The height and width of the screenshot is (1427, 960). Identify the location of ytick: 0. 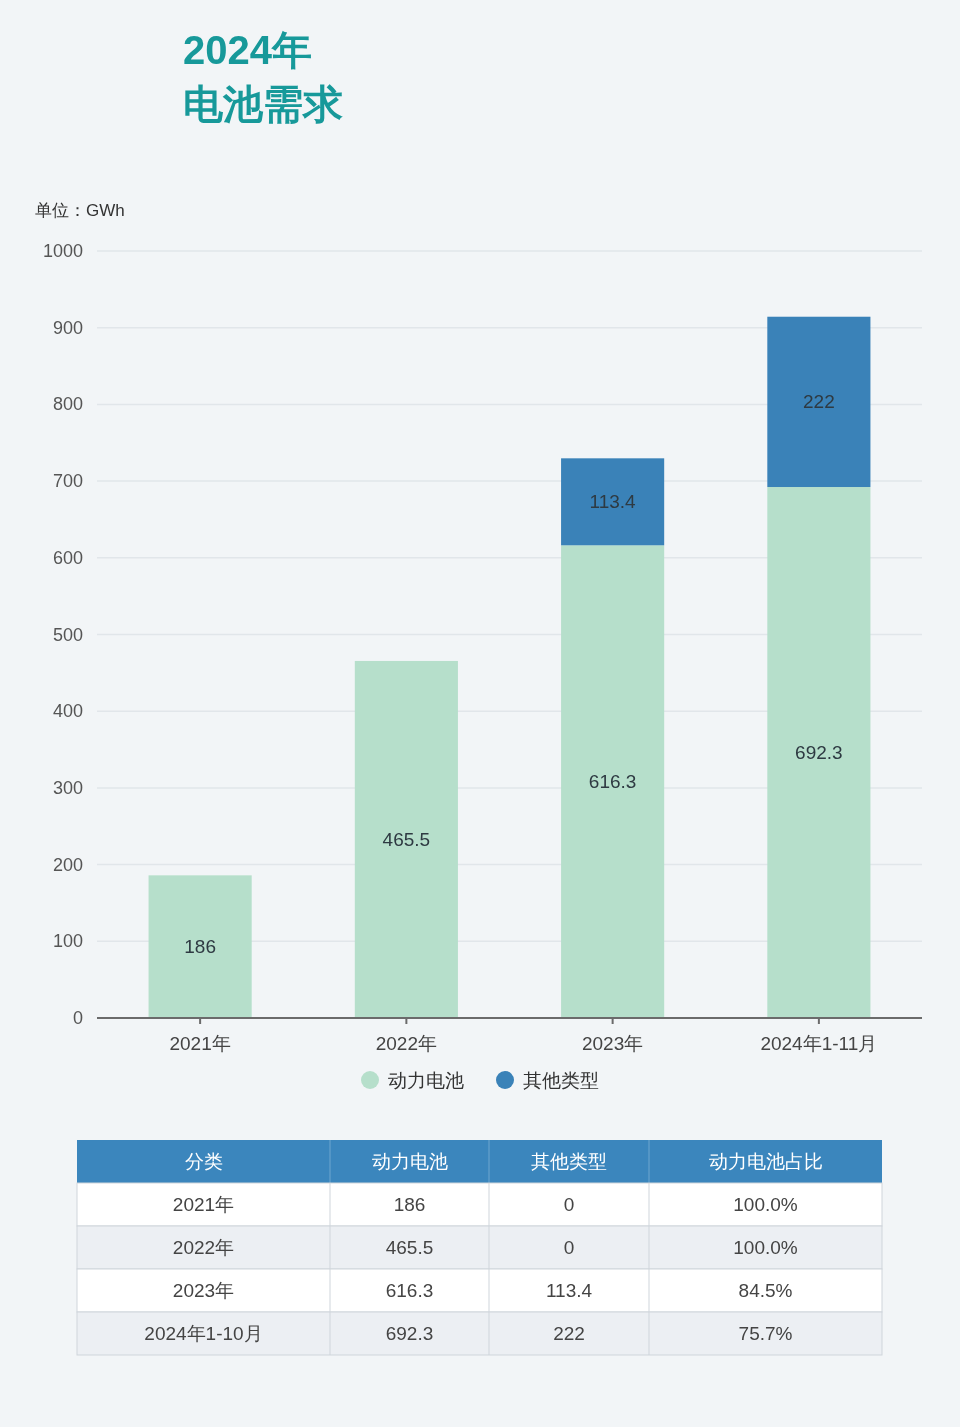
(78, 1018).